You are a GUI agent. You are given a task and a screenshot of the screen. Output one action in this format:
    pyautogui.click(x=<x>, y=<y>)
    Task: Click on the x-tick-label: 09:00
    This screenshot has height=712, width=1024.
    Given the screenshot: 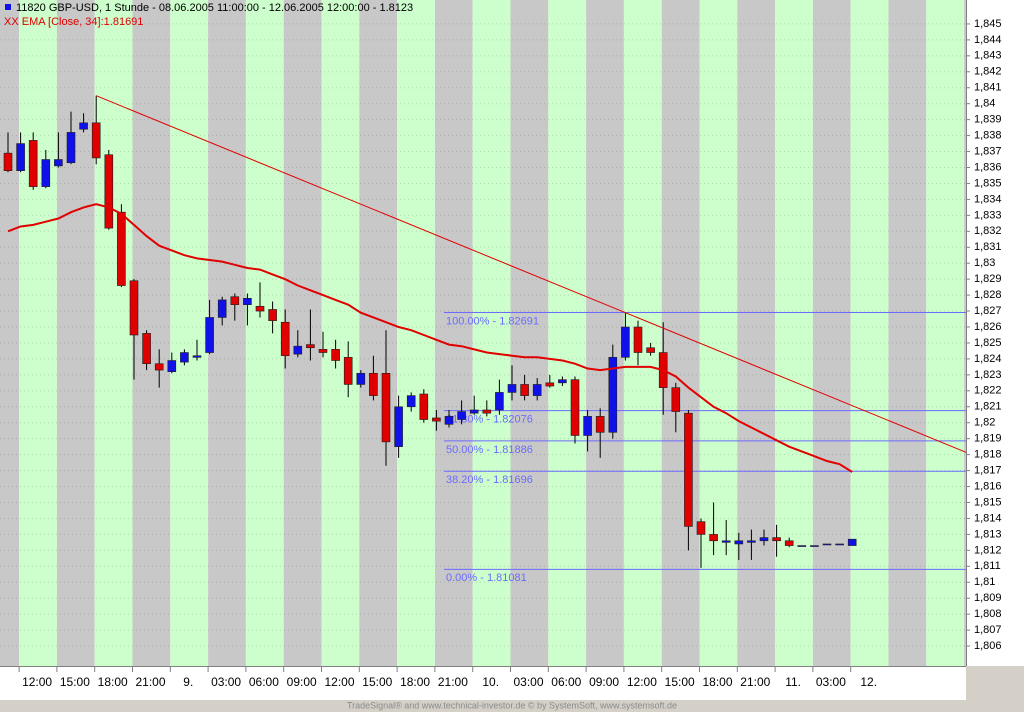 What is the action you would take?
    pyautogui.click(x=302, y=682)
    